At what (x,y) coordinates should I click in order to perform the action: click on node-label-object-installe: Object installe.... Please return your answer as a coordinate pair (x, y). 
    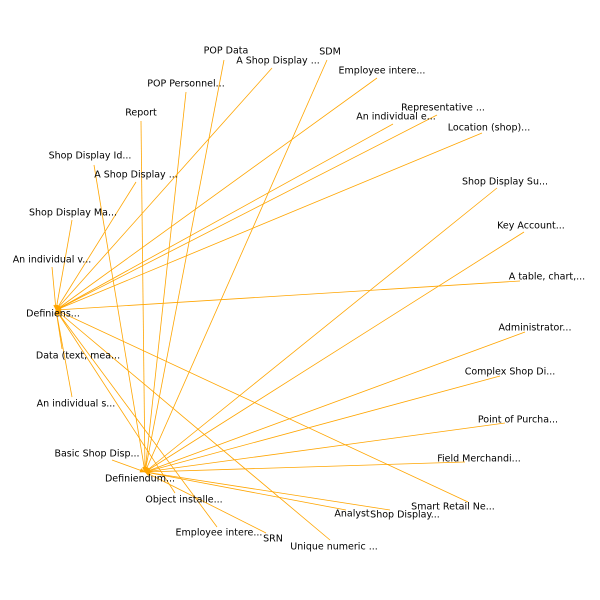
    Looking at the image, I should click on (183, 500).